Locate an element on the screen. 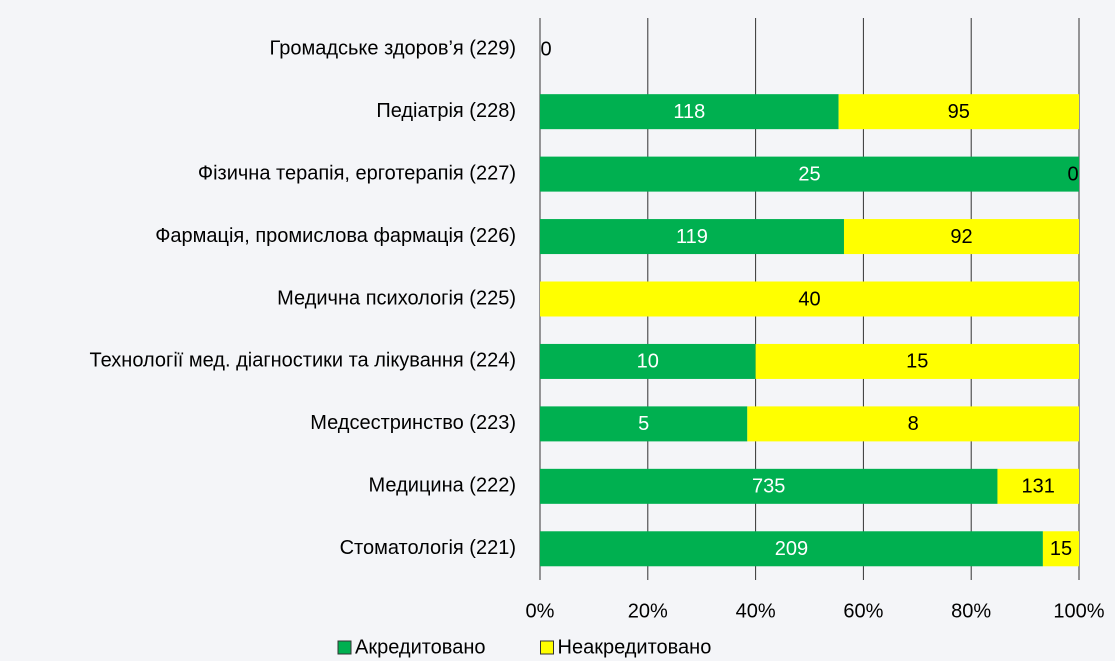 This screenshot has width=1115, height=661. data-label: 95 is located at coordinates (959, 112).